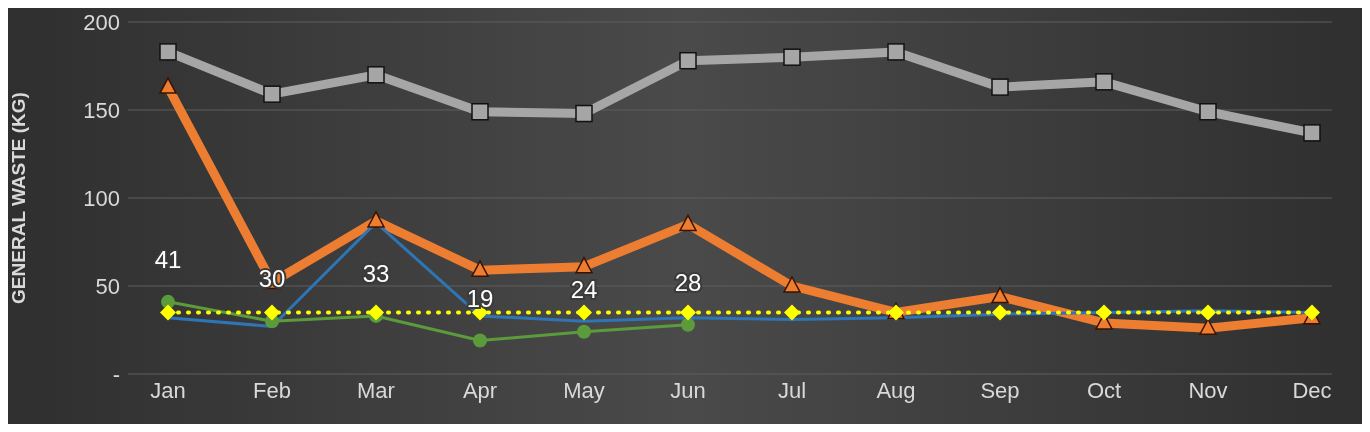 The width and height of the screenshot is (1370, 432). I want to click on x-tick-label: May, so click(584, 390).